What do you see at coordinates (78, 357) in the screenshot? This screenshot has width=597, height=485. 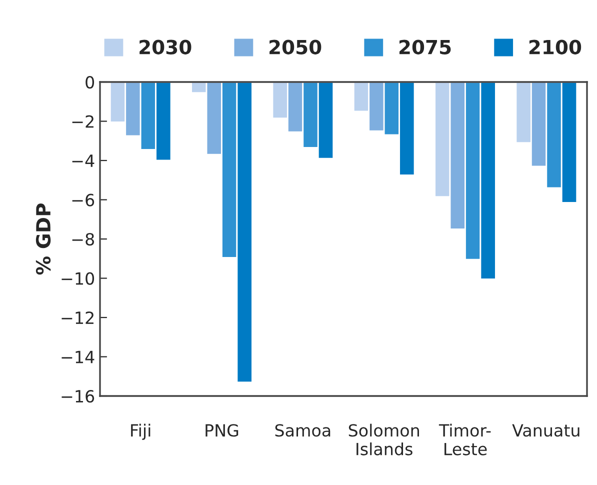 I see `y-tick-label: −14` at bounding box center [78, 357].